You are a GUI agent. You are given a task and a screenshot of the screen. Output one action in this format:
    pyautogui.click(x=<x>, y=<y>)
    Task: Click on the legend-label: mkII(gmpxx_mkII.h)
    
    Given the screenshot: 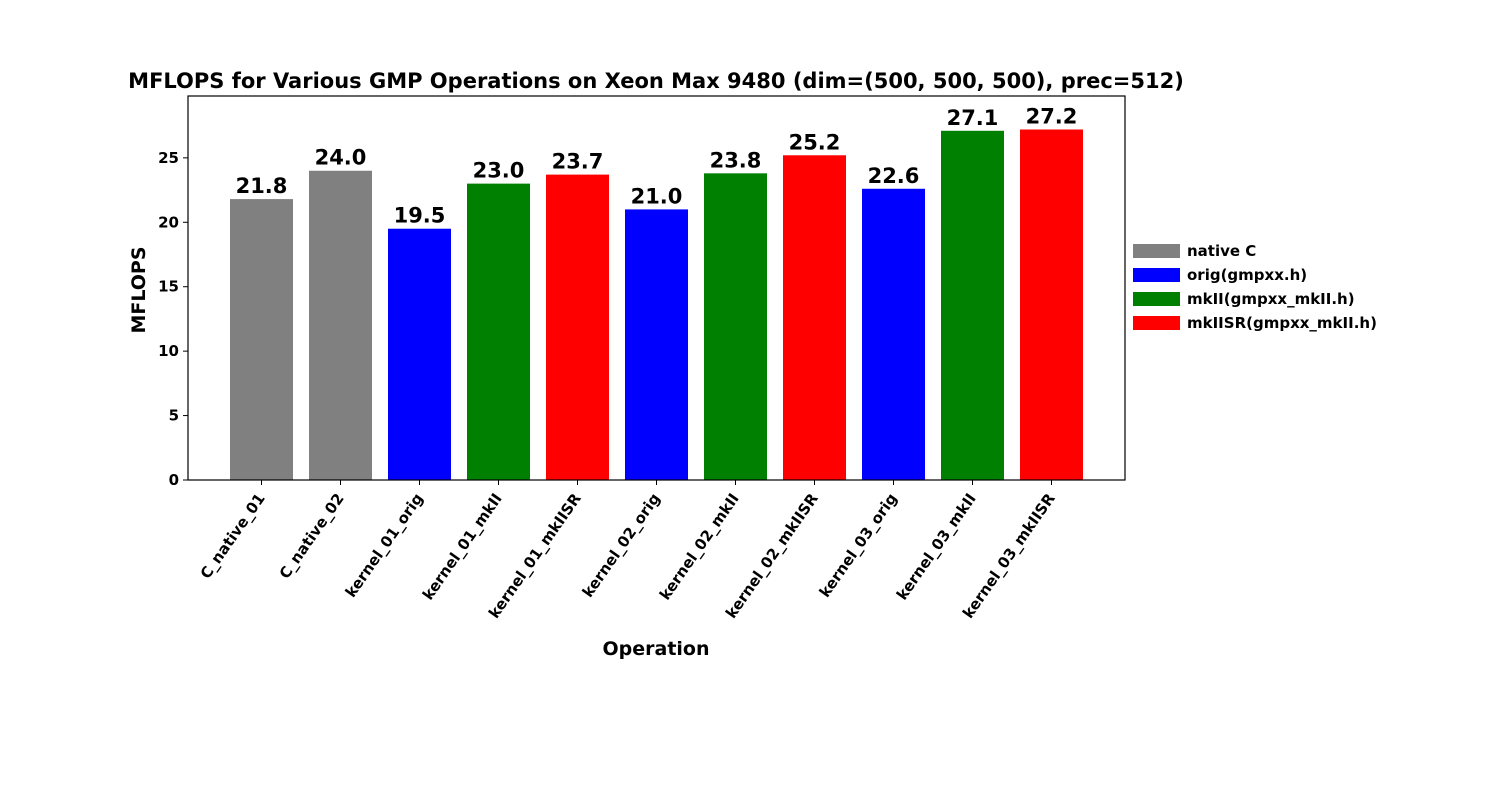 What is the action you would take?
    pyautogui.click(x=1271, y=299)
    